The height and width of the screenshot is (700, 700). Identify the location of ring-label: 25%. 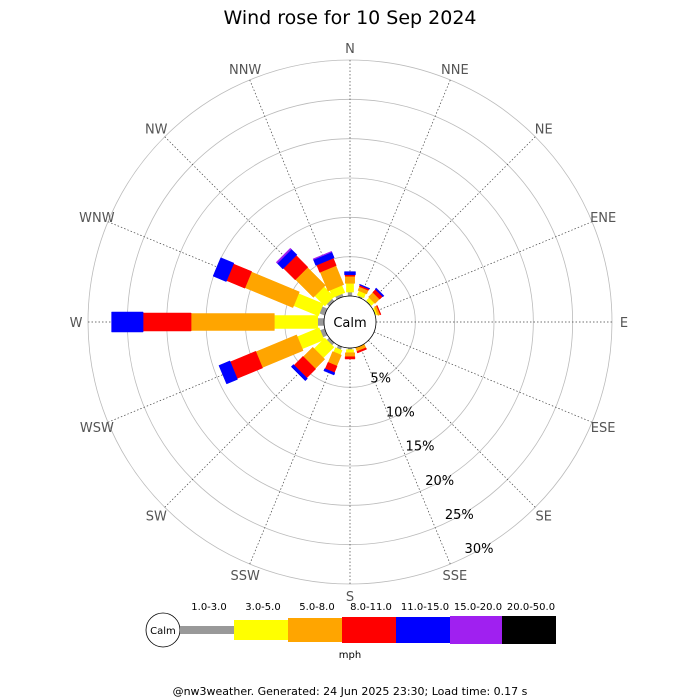
(459, 515).